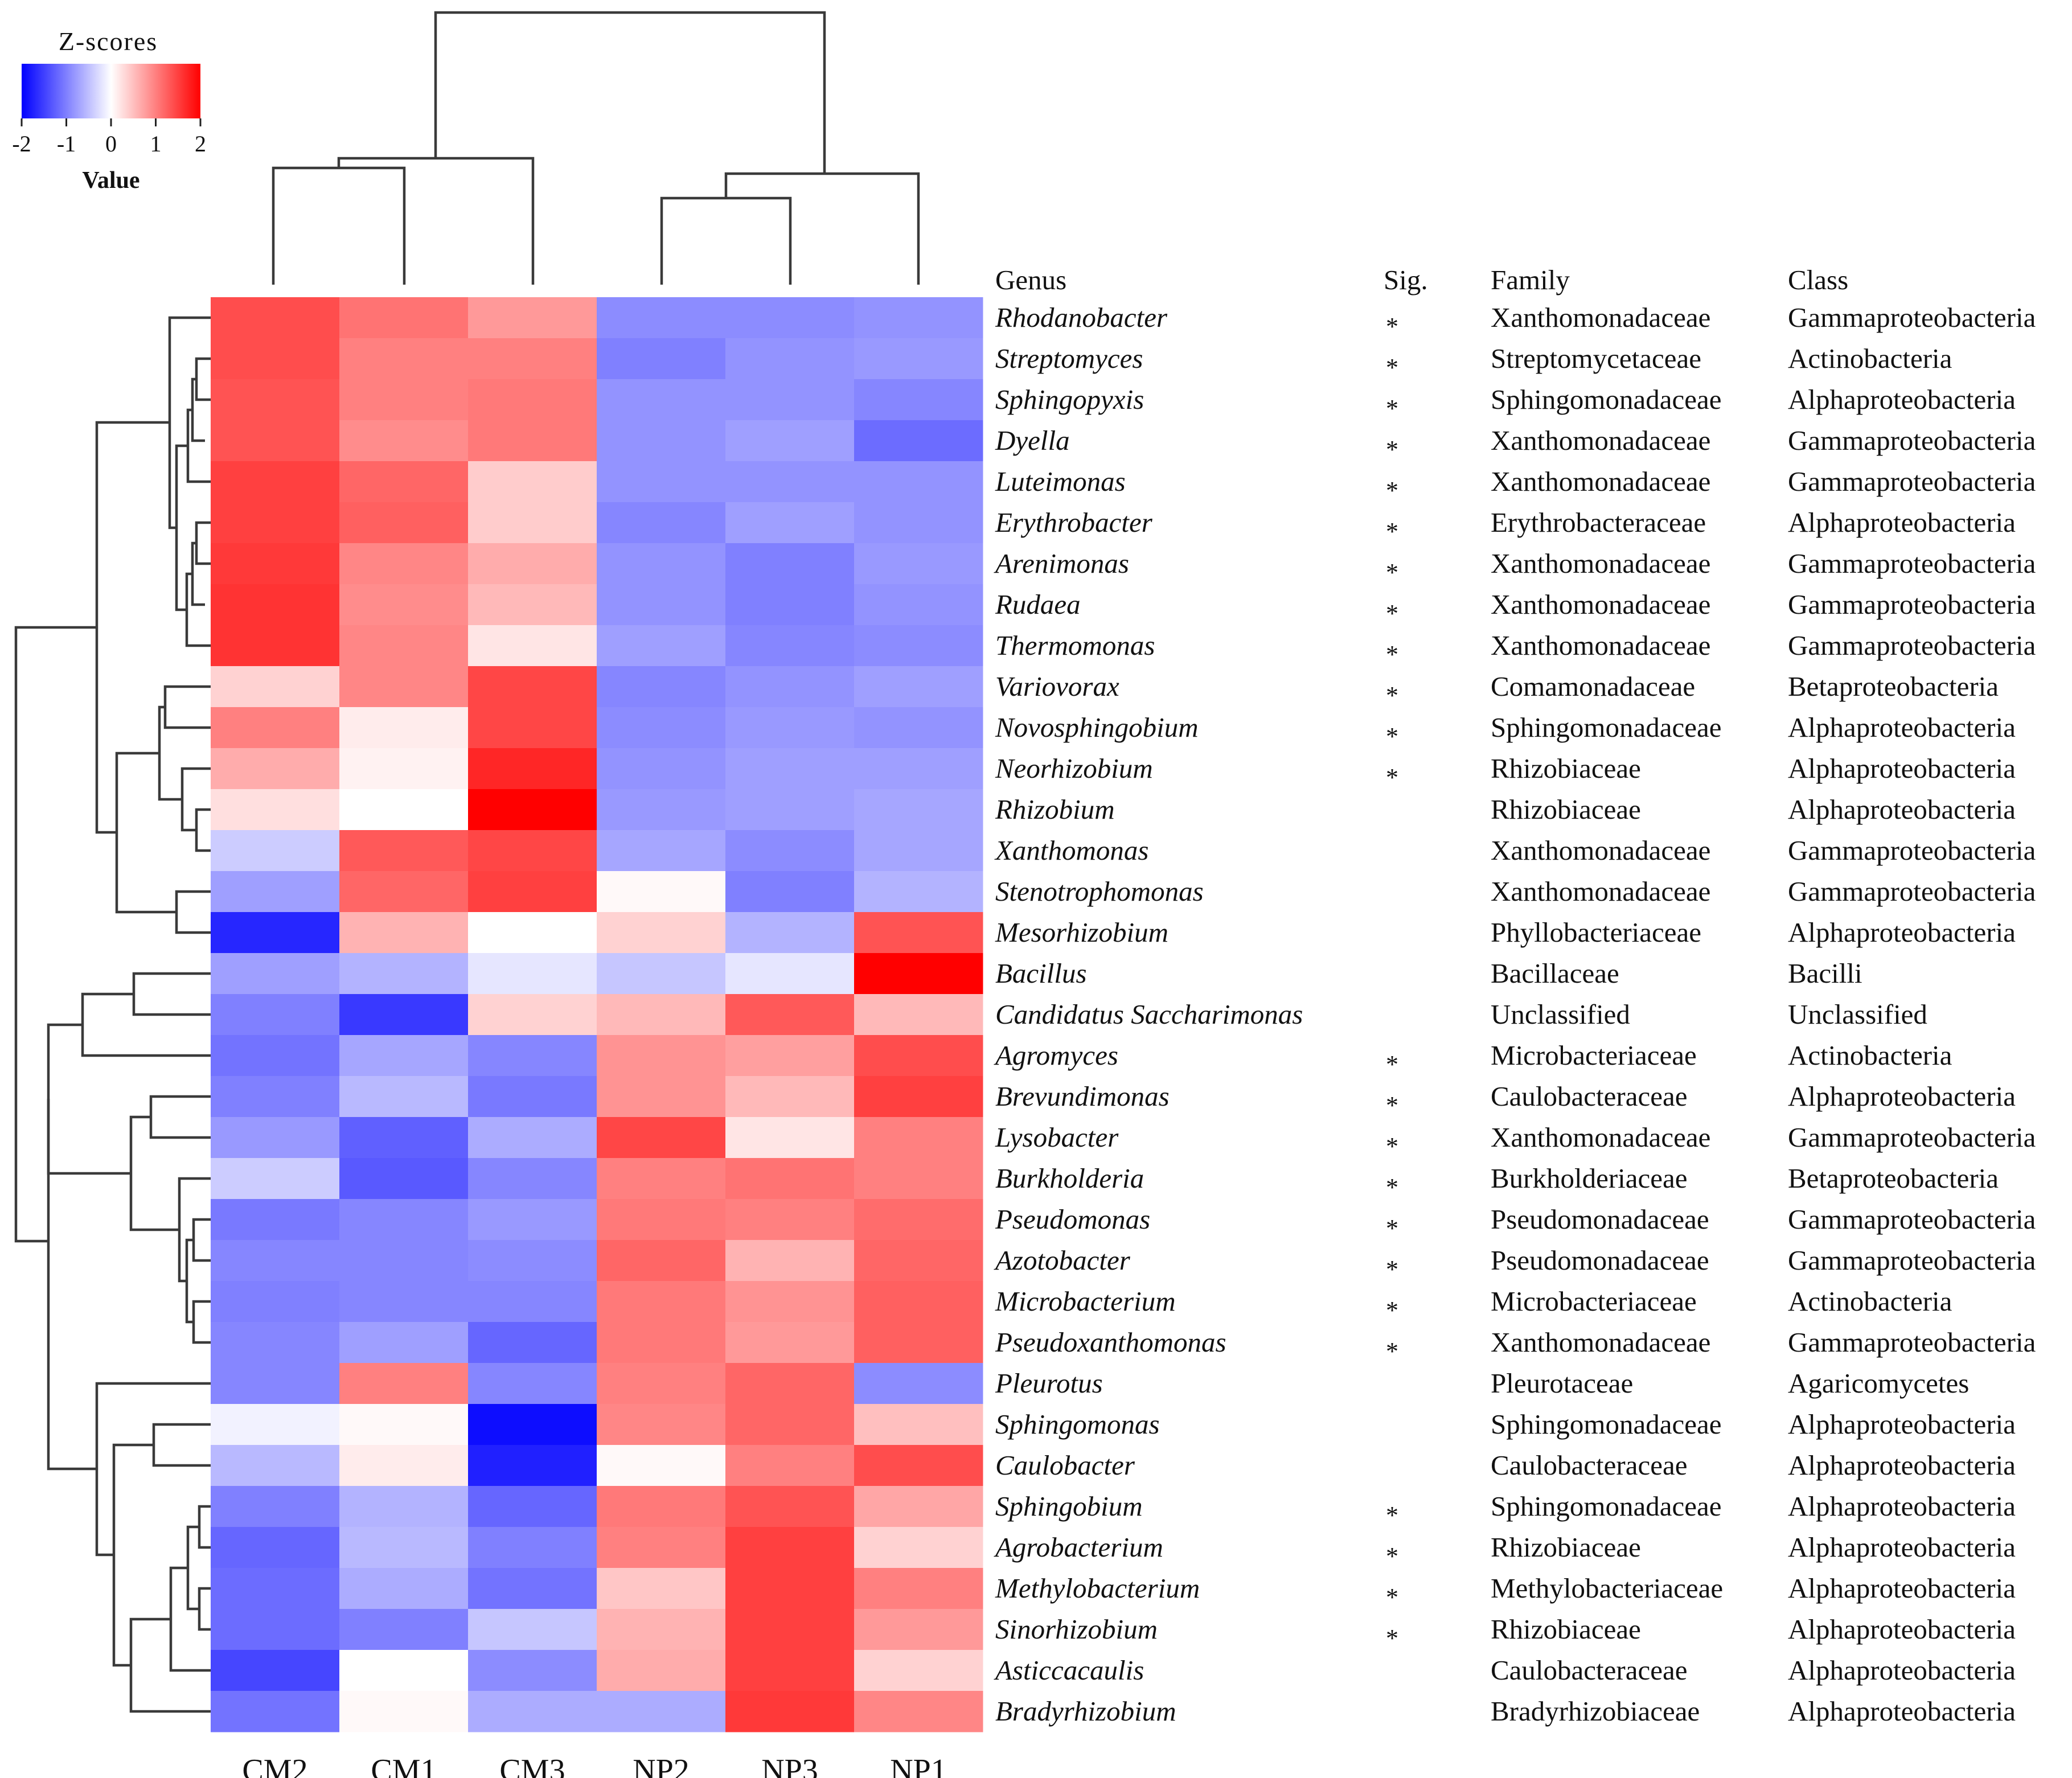 The image size is (2072, 1778). I want to click on class-label: Actinobacteria, so click(1870, 1301).